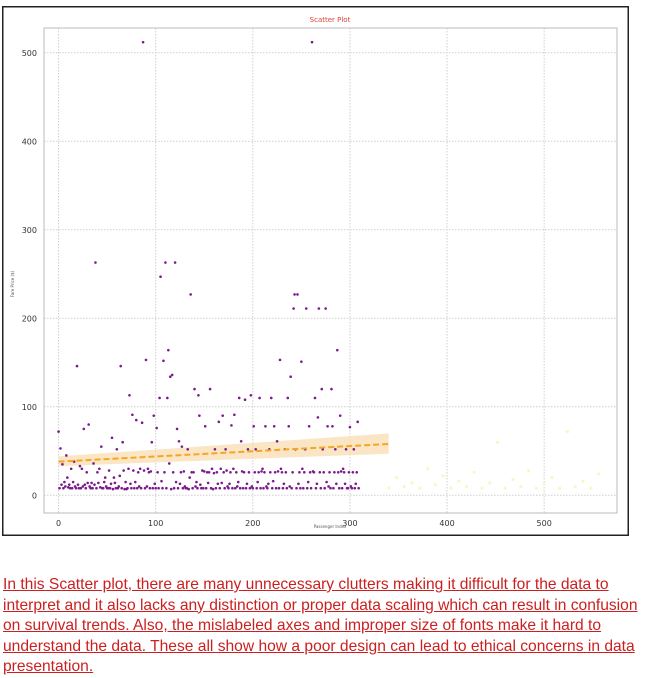 This screenshot has width=655, height=678. What do you see at coordinates (29, 53) in the screenshot?
I see `y-tick-label: 500` at bounding box center [29, 53].